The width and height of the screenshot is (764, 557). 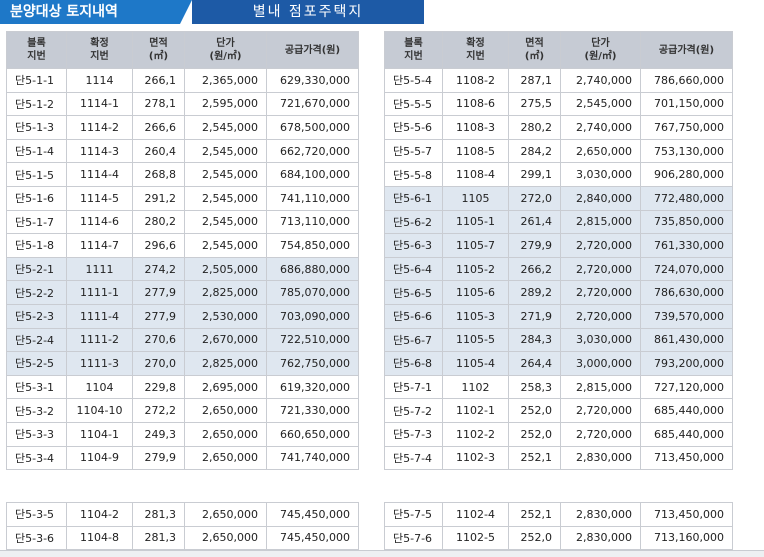 I want to click on cell-block-lot: 단5-1-3, so click(x=36, y=127).